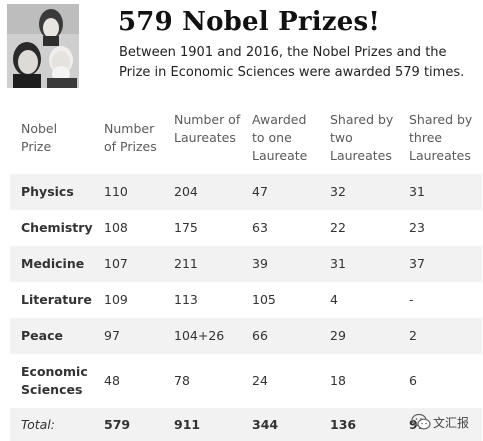 Image resolution: width=483 pixels, height=441 pixels. What do you see at coordinates (186, 191) in the screenshot?
I see `cell-laureates: 204` at bounding box center [186, 191].